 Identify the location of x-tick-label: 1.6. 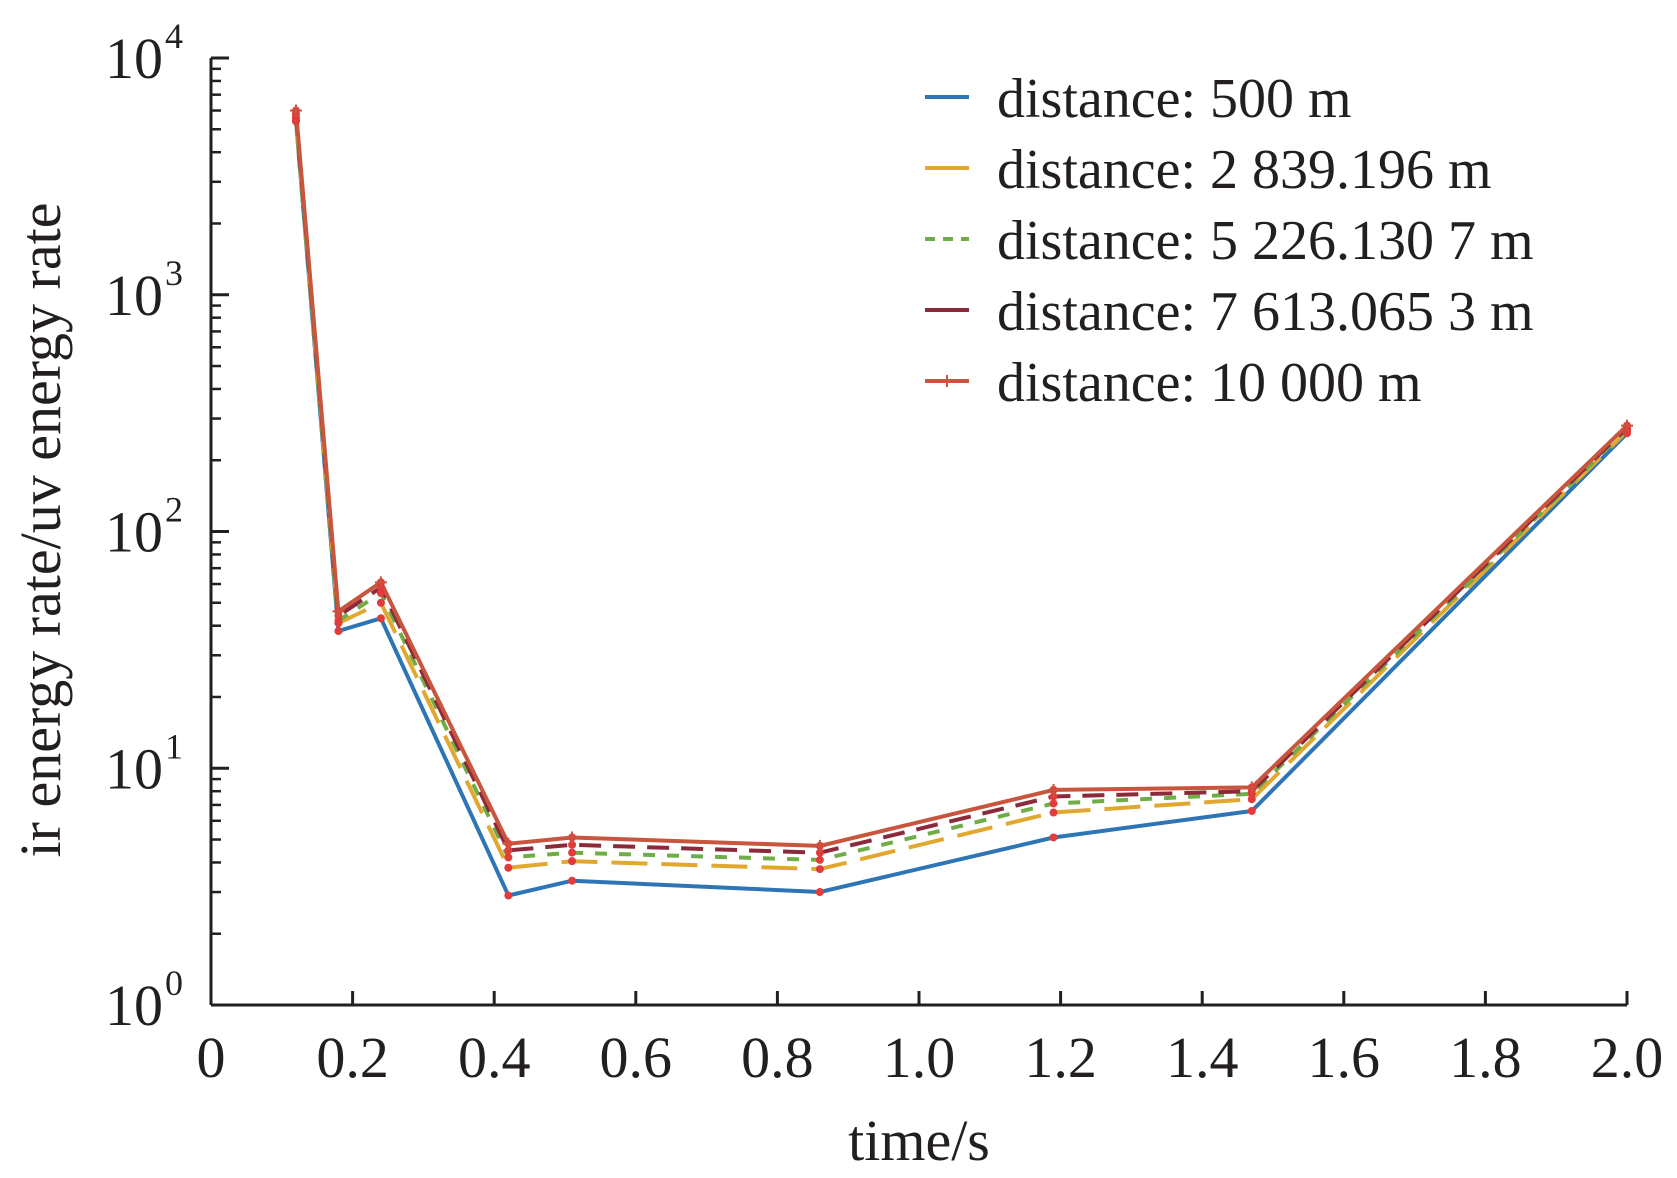
(1344, 1057).